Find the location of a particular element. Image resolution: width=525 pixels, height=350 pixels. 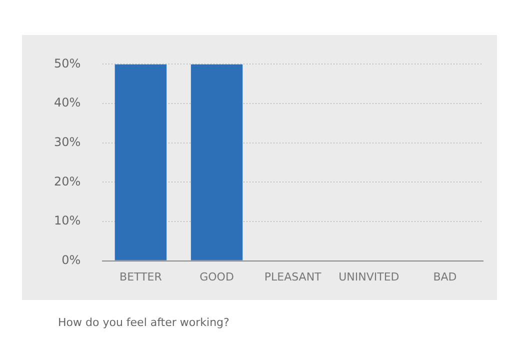

text: How do you feel after working? is located at coordinates (144, 322).